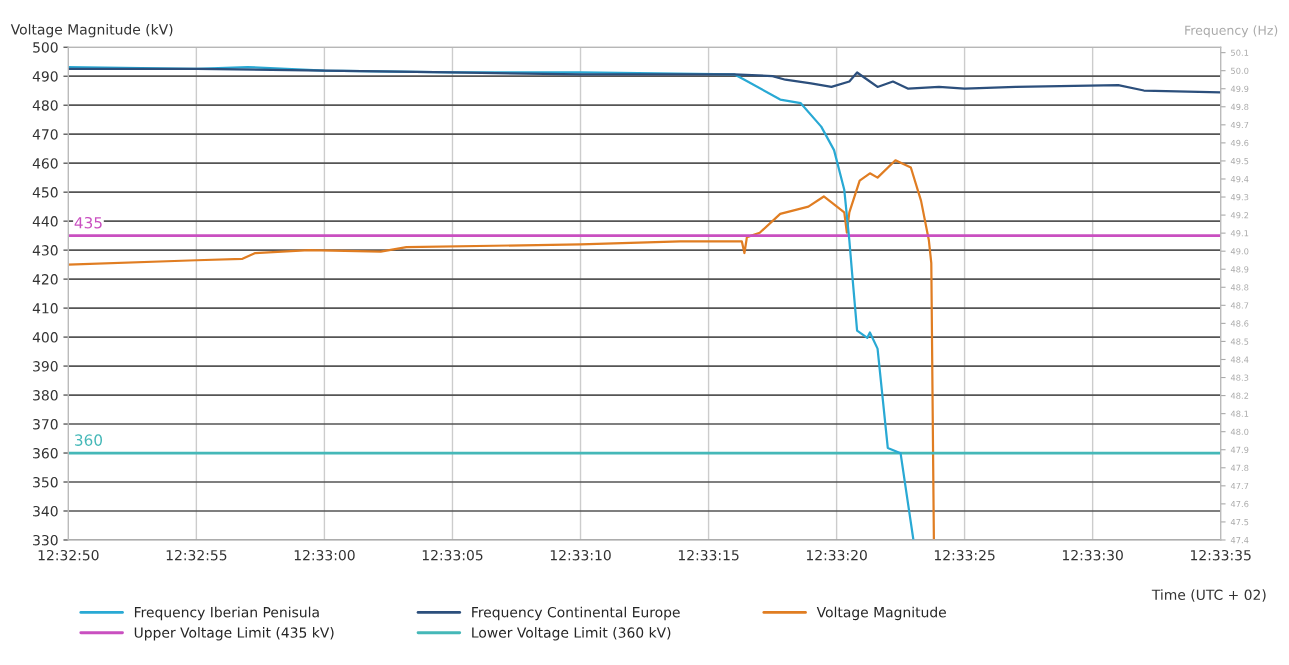 The width and height of the screenshot is (1289, 665). I want to click on y-tick-label: 450, so click(45, 192).